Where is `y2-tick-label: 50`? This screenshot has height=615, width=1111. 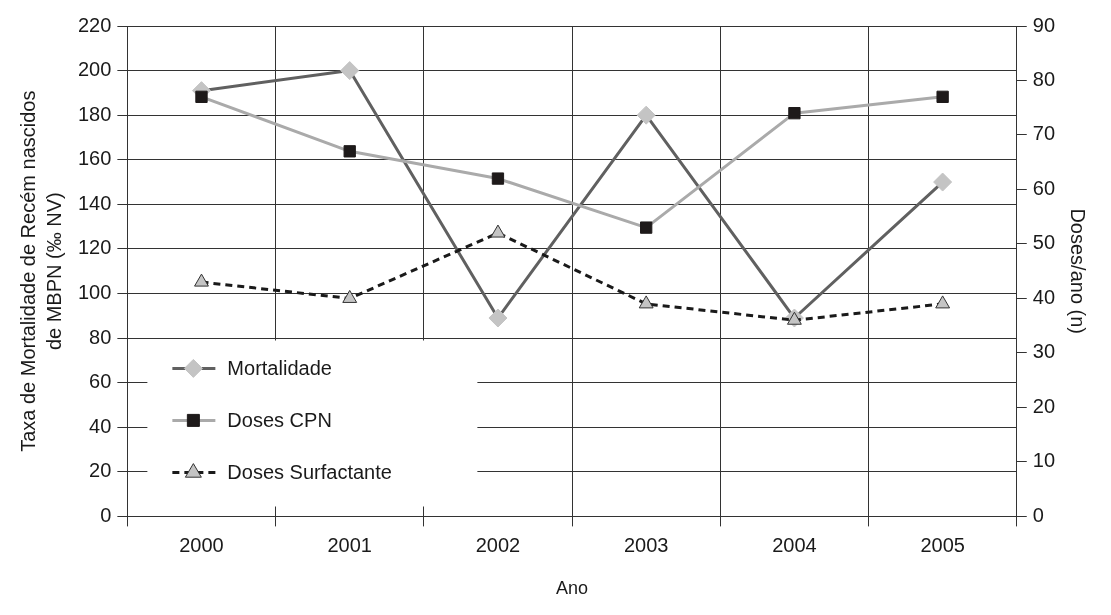 y2-tick-label: 50 is located at coordinates (1043, 242).